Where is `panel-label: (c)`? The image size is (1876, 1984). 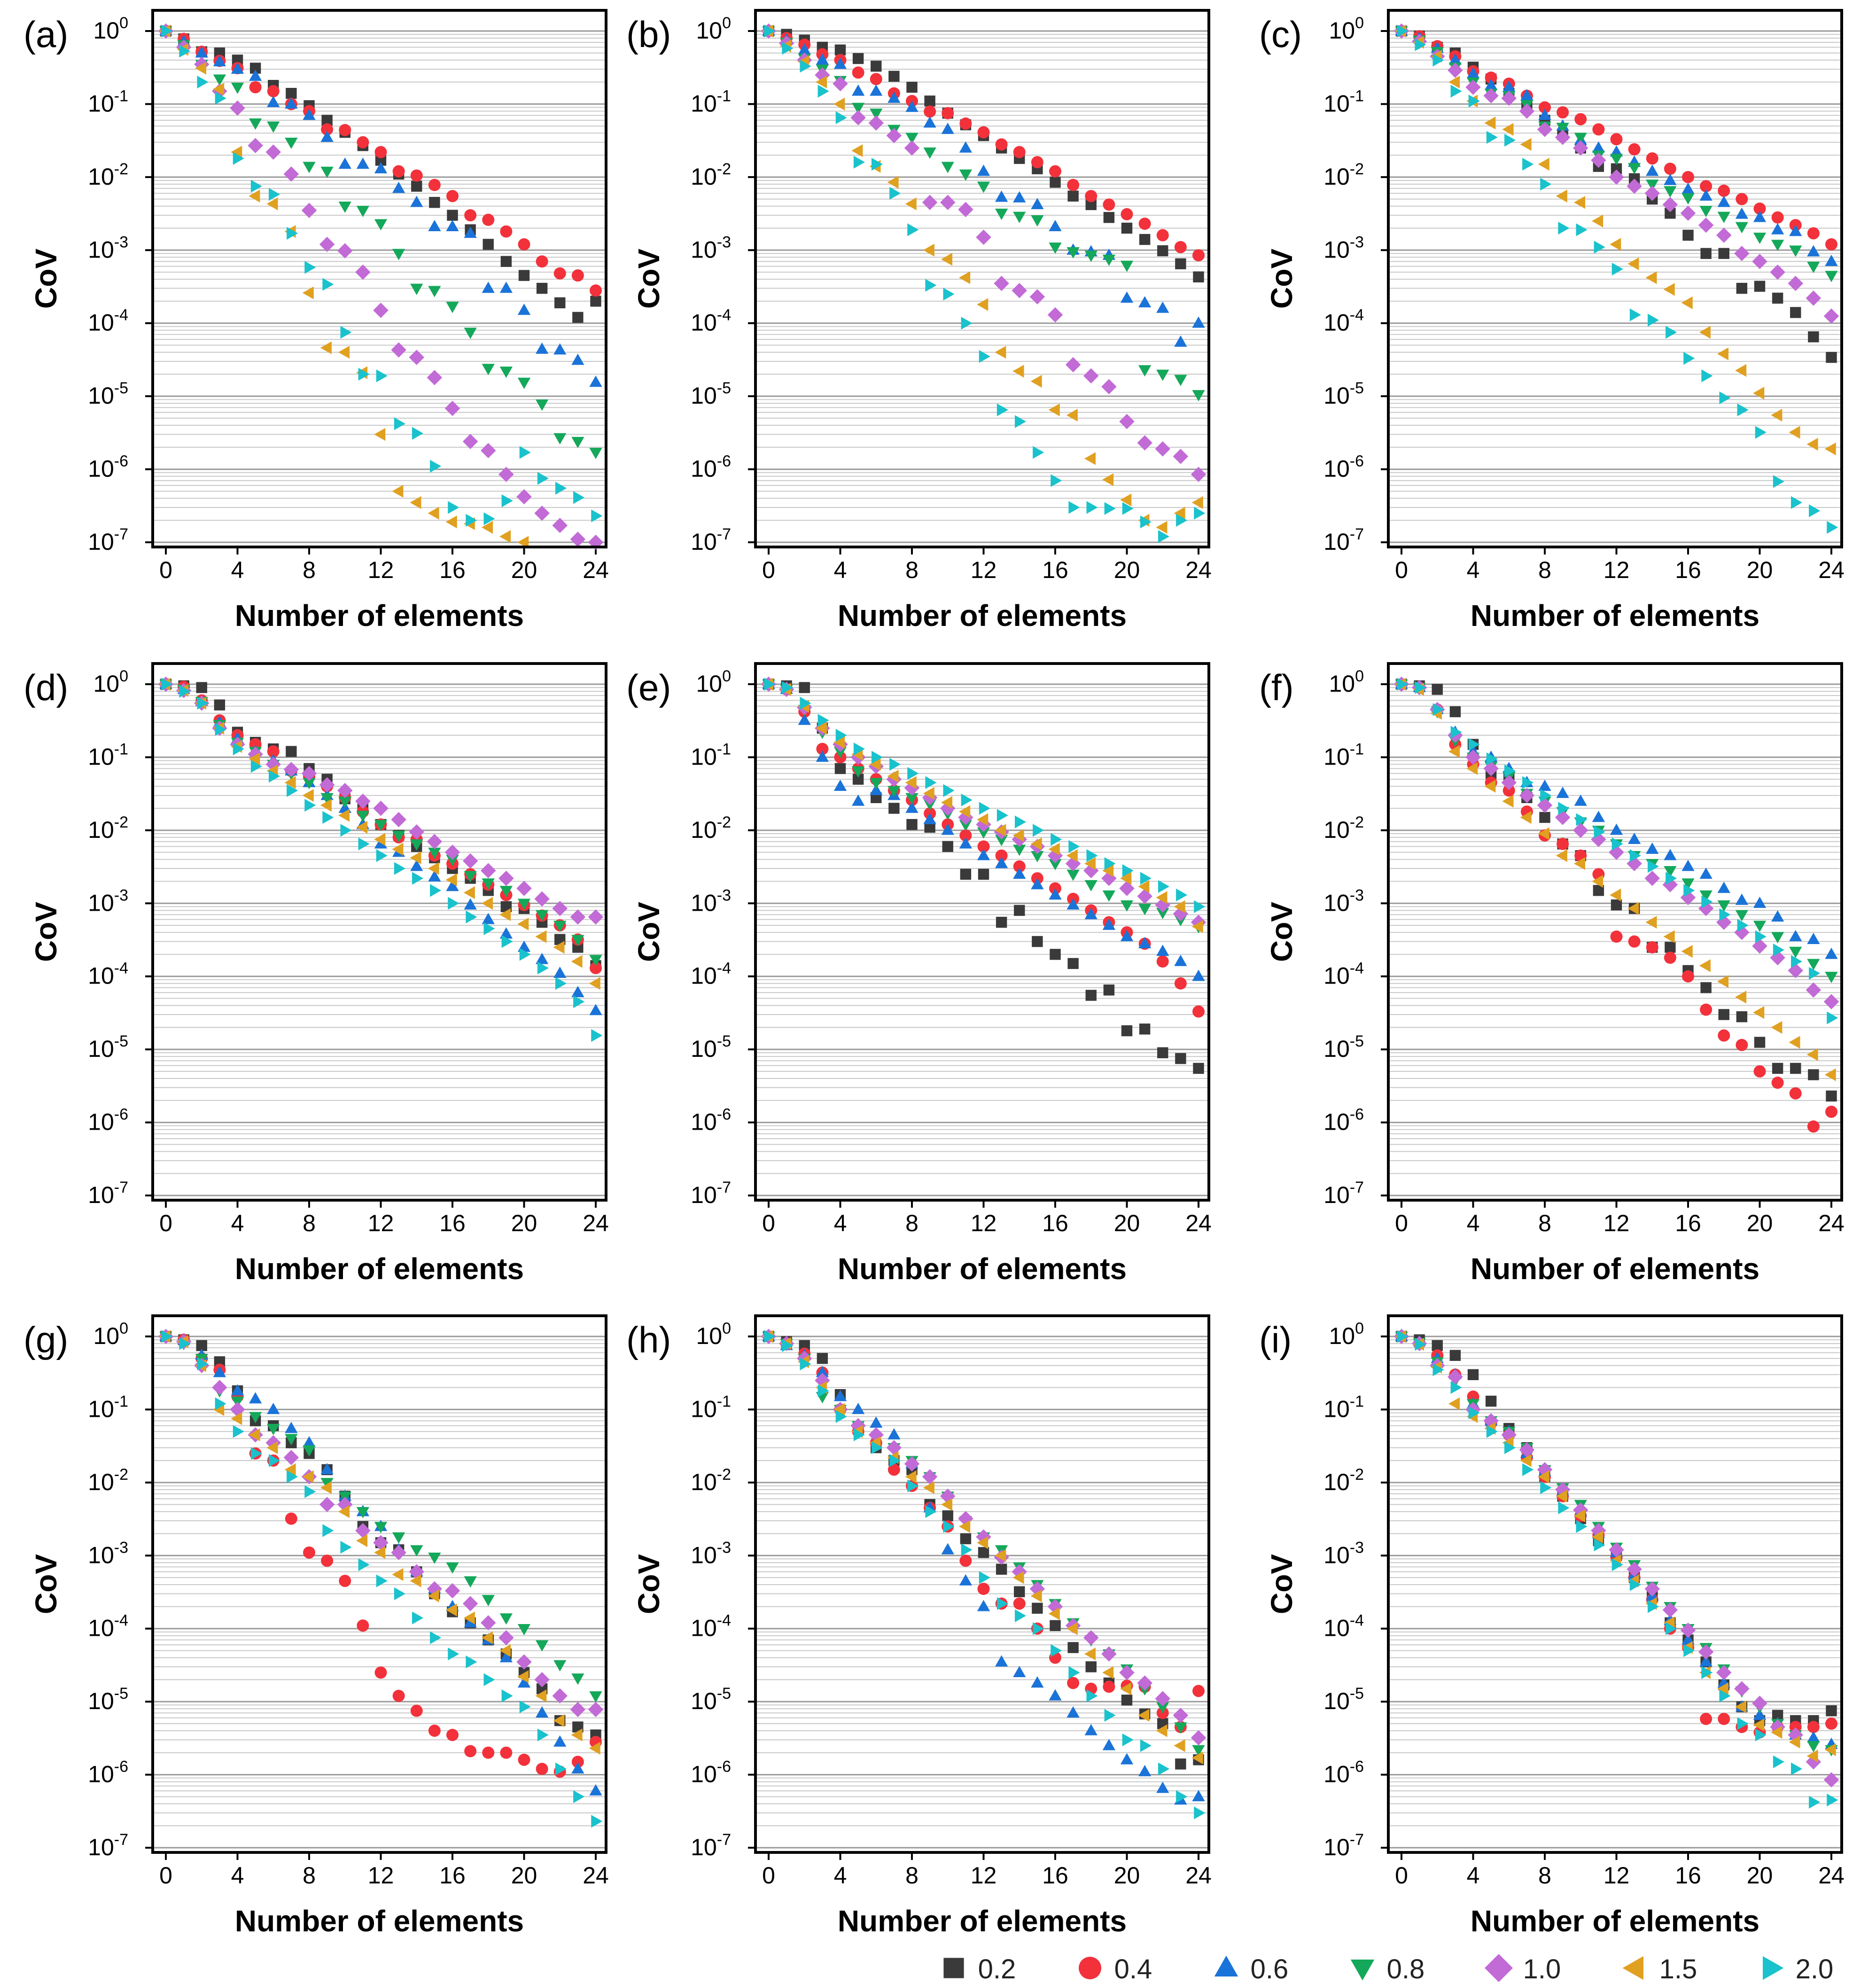
panel-label: (c) is located at coordinates (1280, 34).